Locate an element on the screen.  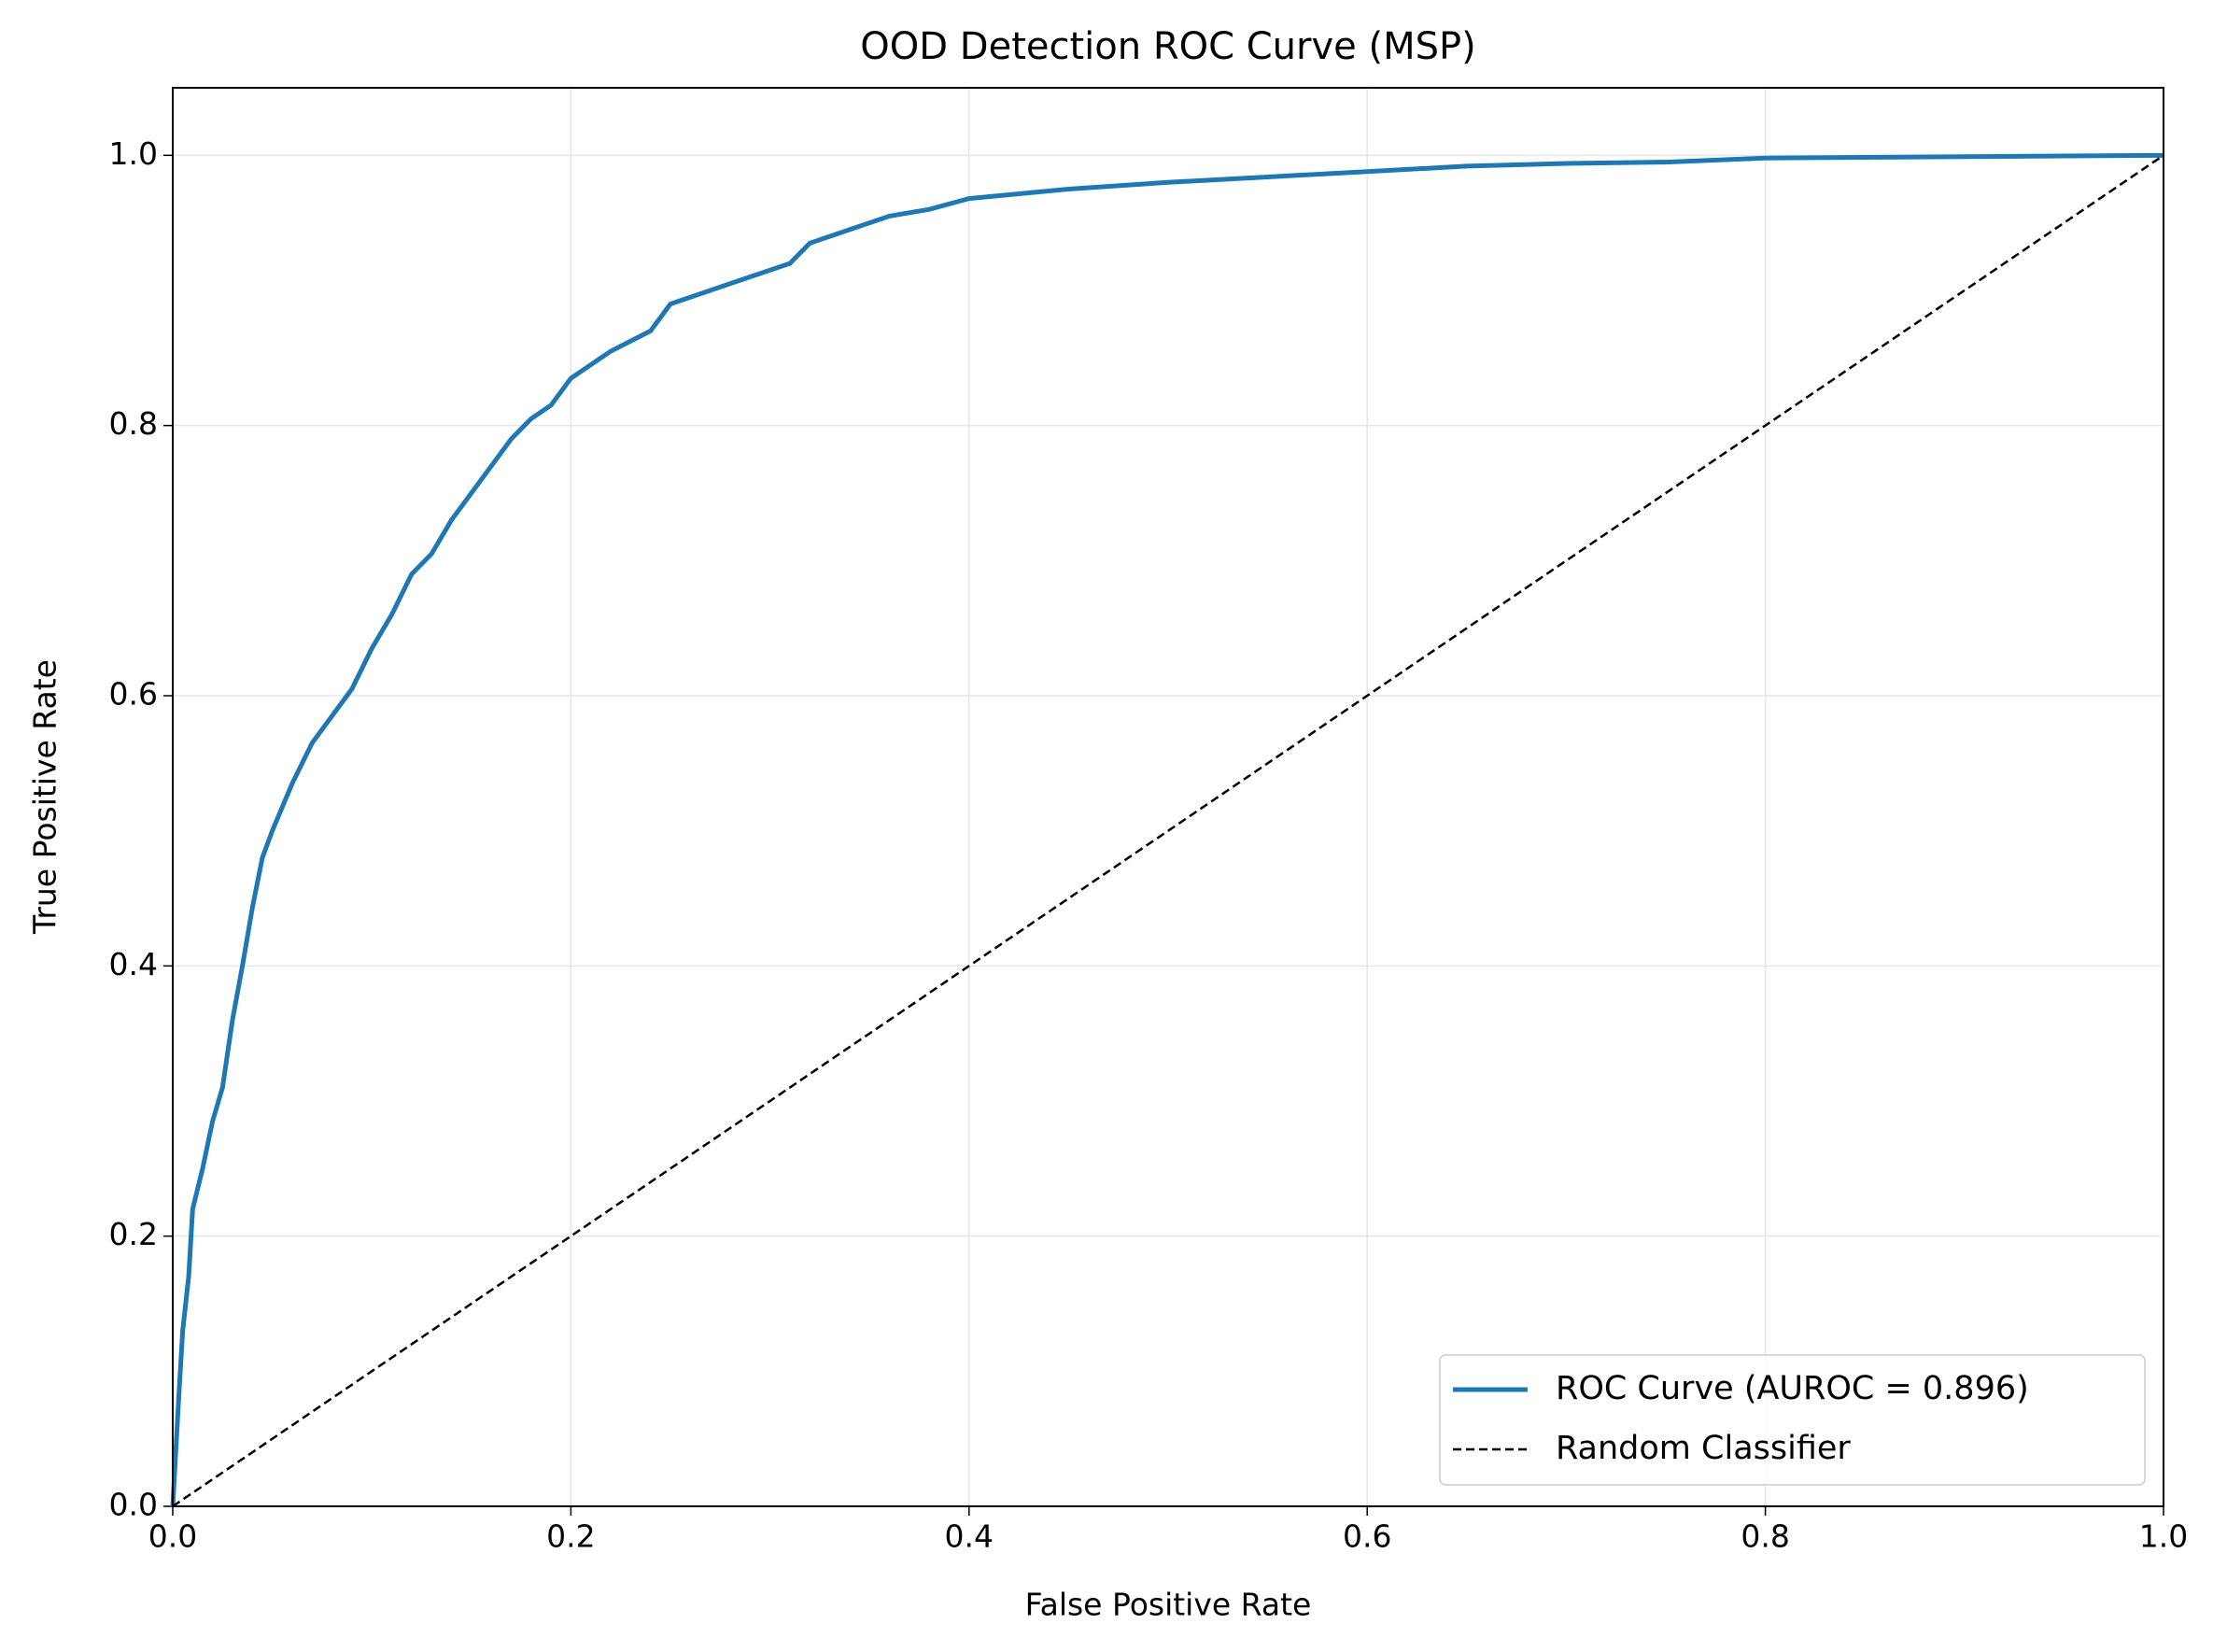
y-tick-label: 1.0 is located at coordinates (134, 153).